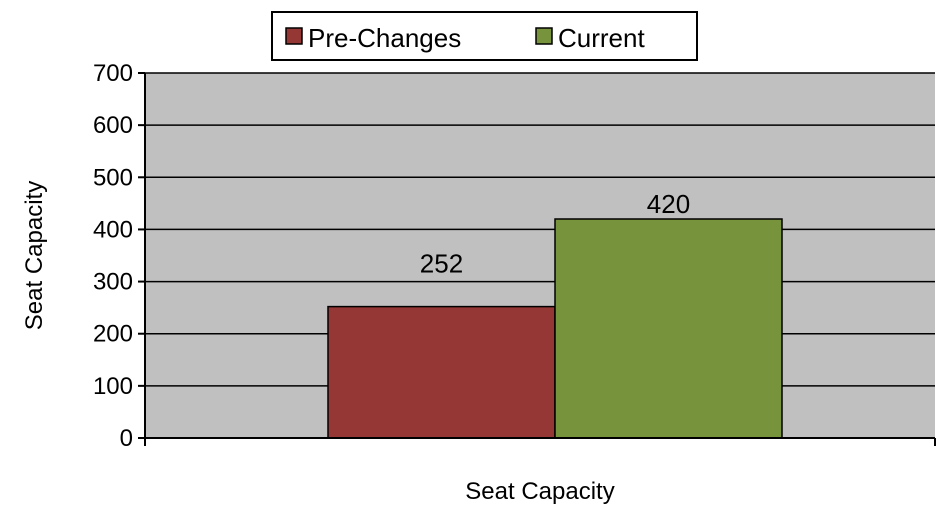  Describe the element at coordinates (119, 256) in the screenshot. I see `y-tick-labels: 0 100 200 300 400 500 600 700` at that location.